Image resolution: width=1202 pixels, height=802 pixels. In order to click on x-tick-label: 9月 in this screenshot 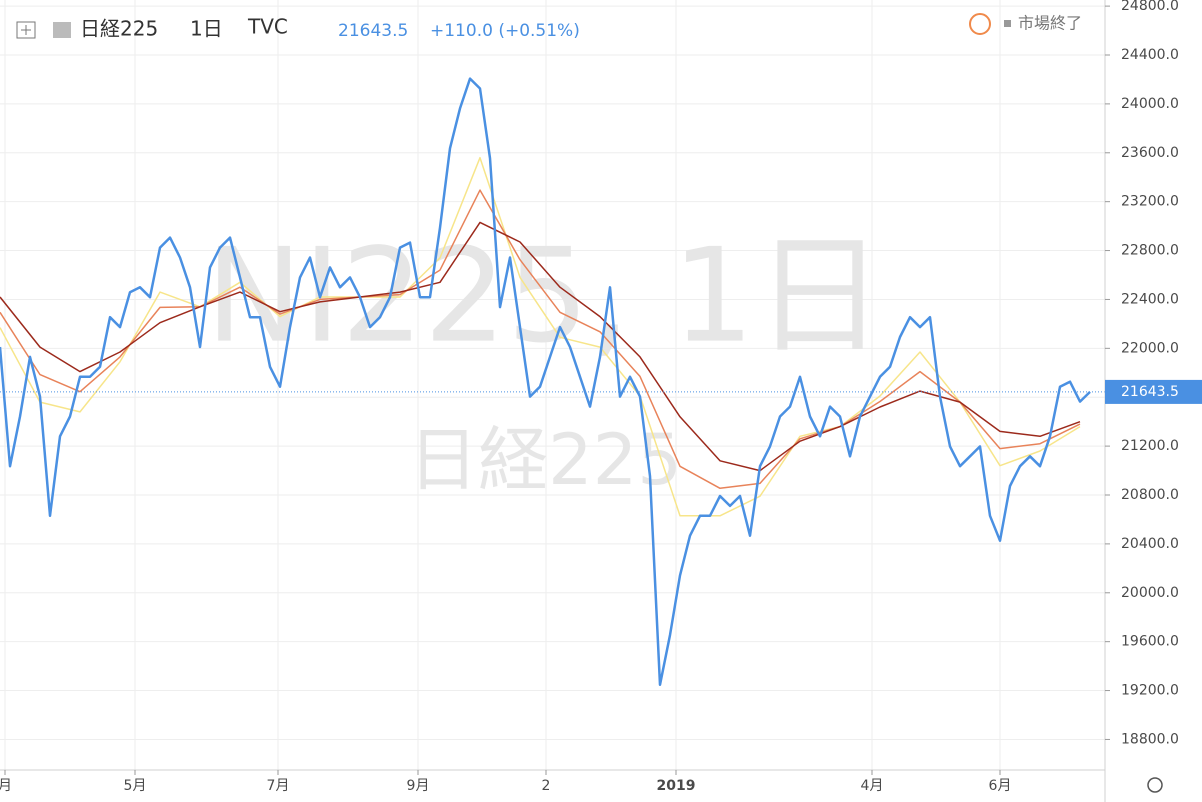, I will do `click(418, 786)`.